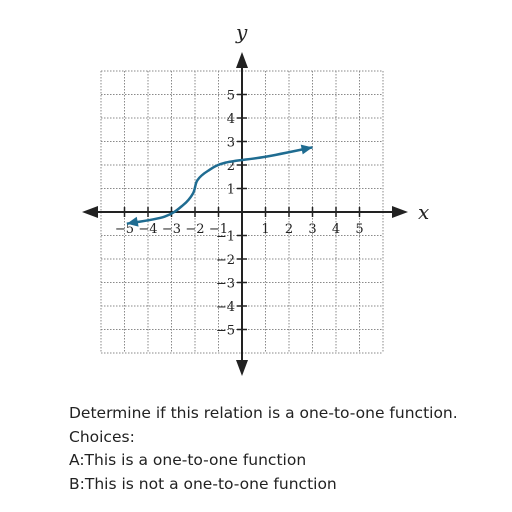 The height and width of the screenshot is (512, 512). Describe the element at coordinates (188, 460) in the screenshot. I see `choice-a: A:This is a one-to-one function` at that location.